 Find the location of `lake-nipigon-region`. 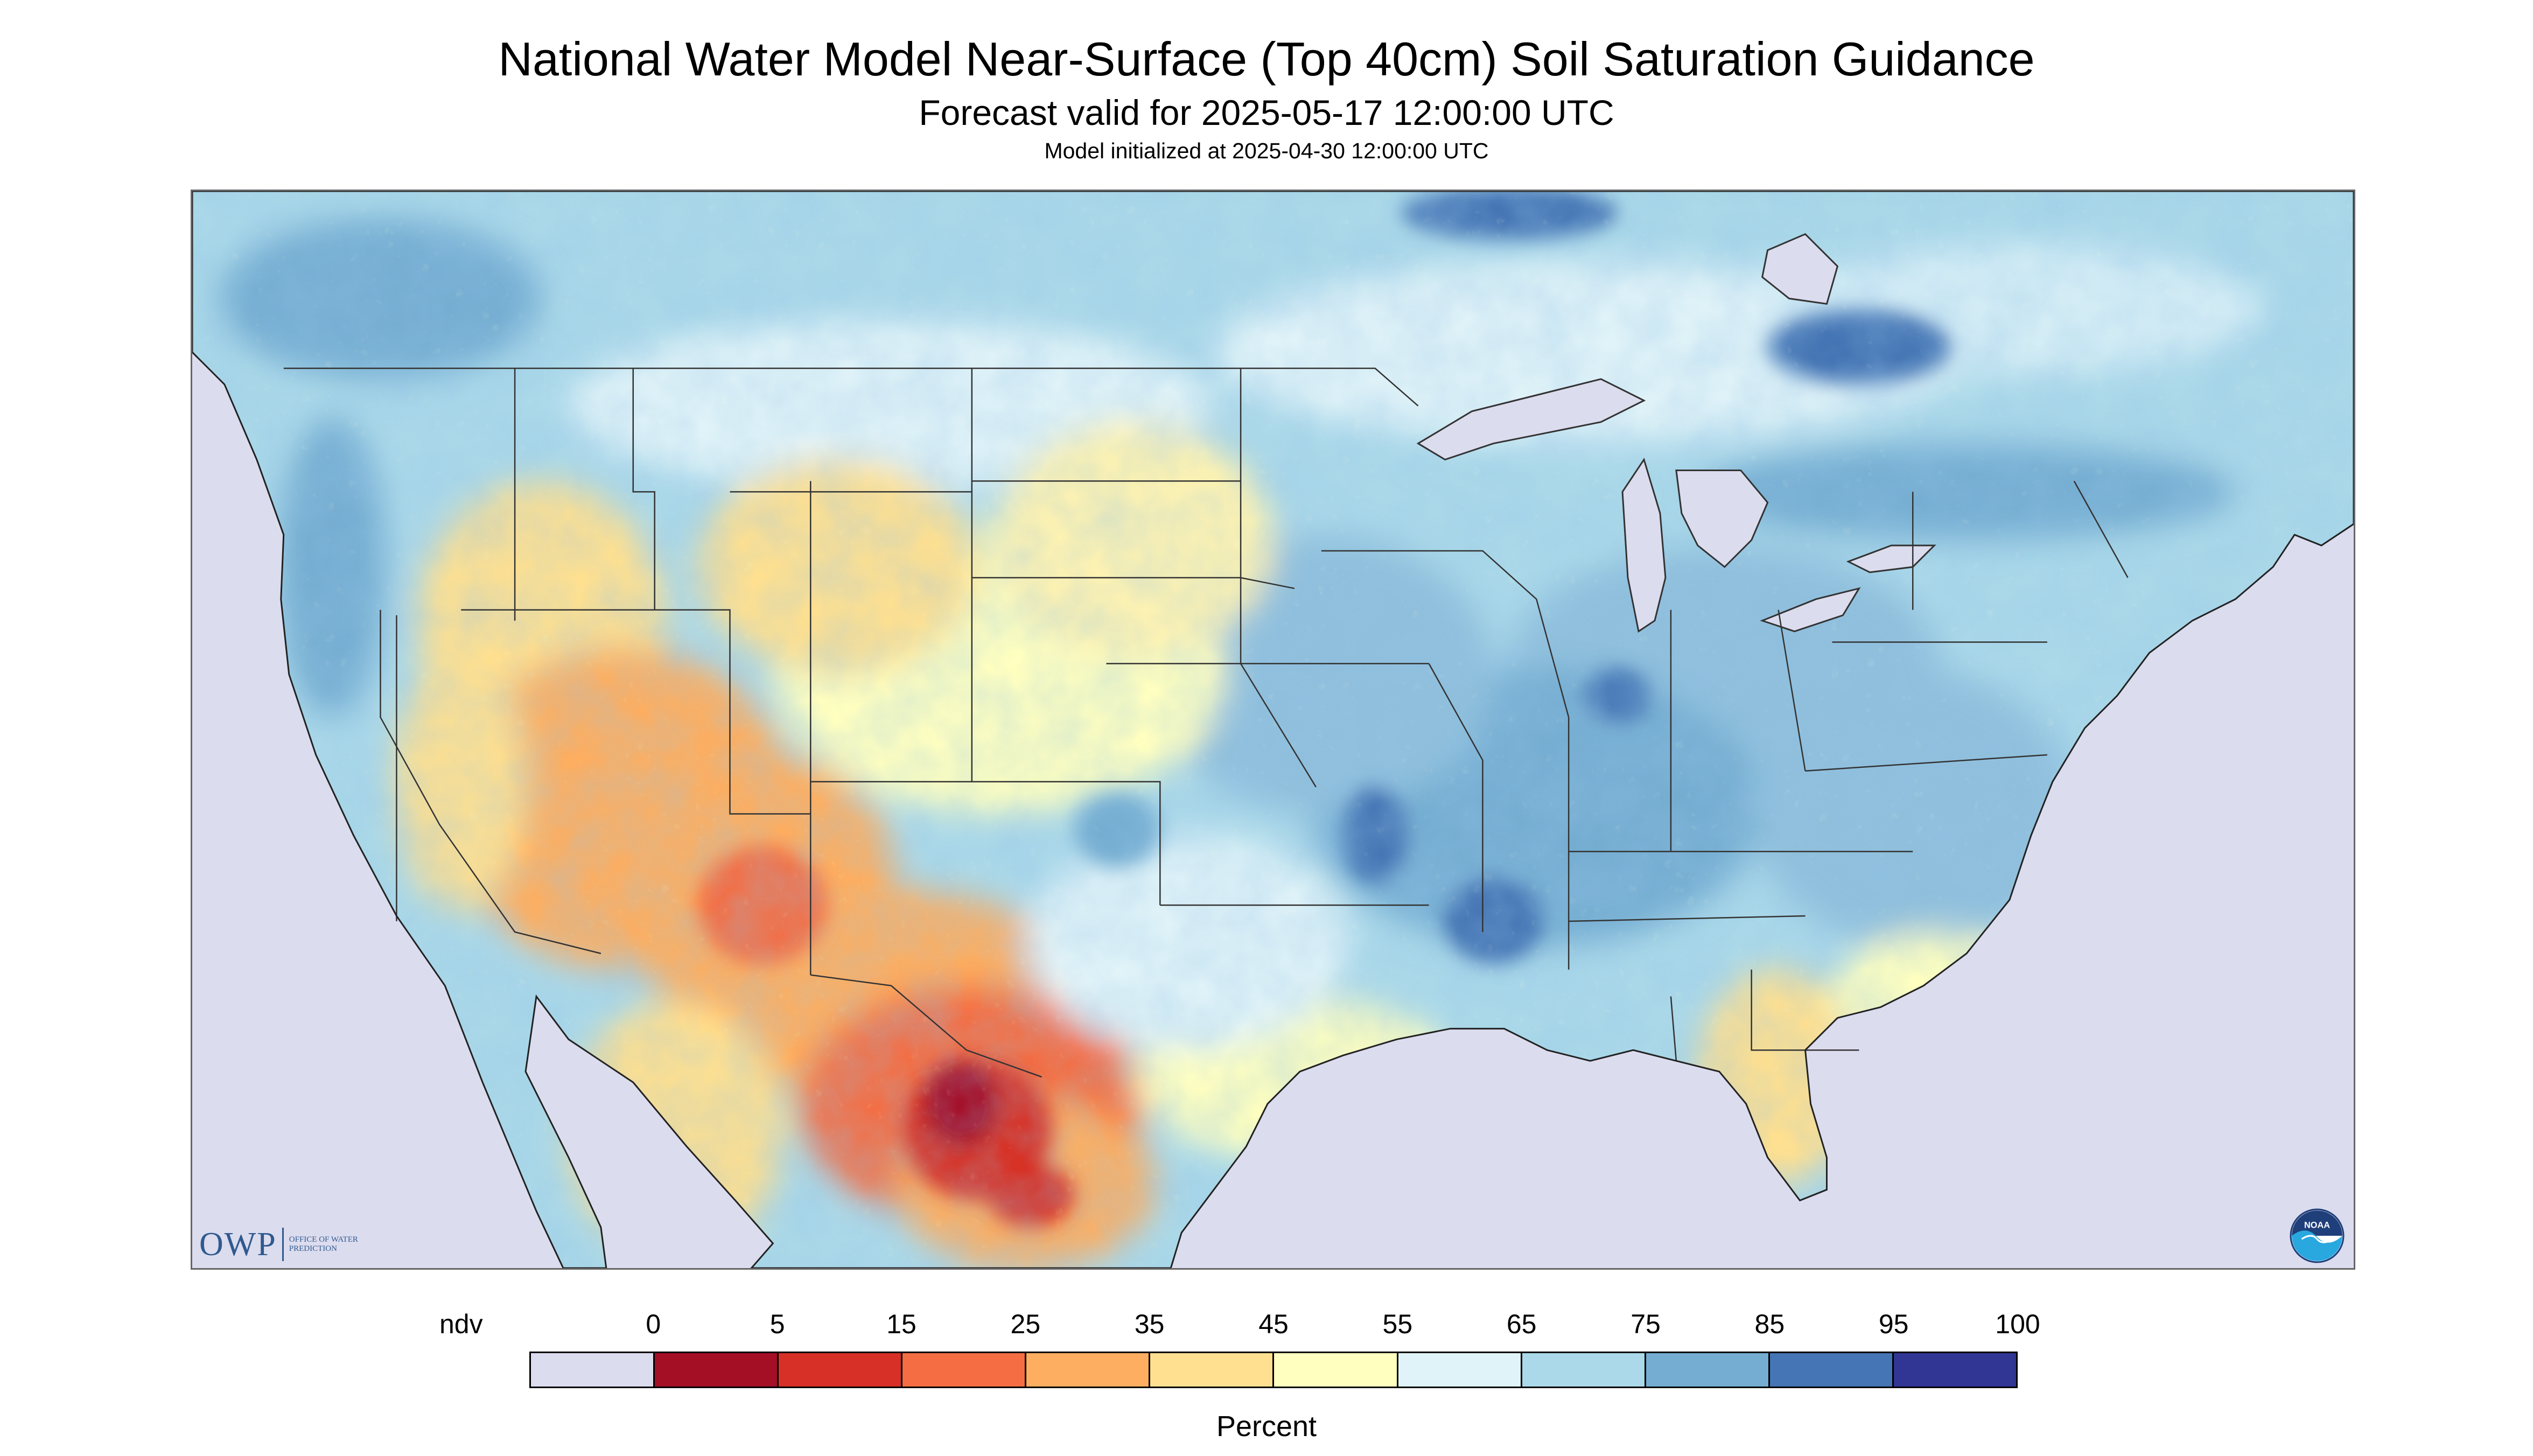

lake-nipigon-region is located at coordinates (1800, 269).